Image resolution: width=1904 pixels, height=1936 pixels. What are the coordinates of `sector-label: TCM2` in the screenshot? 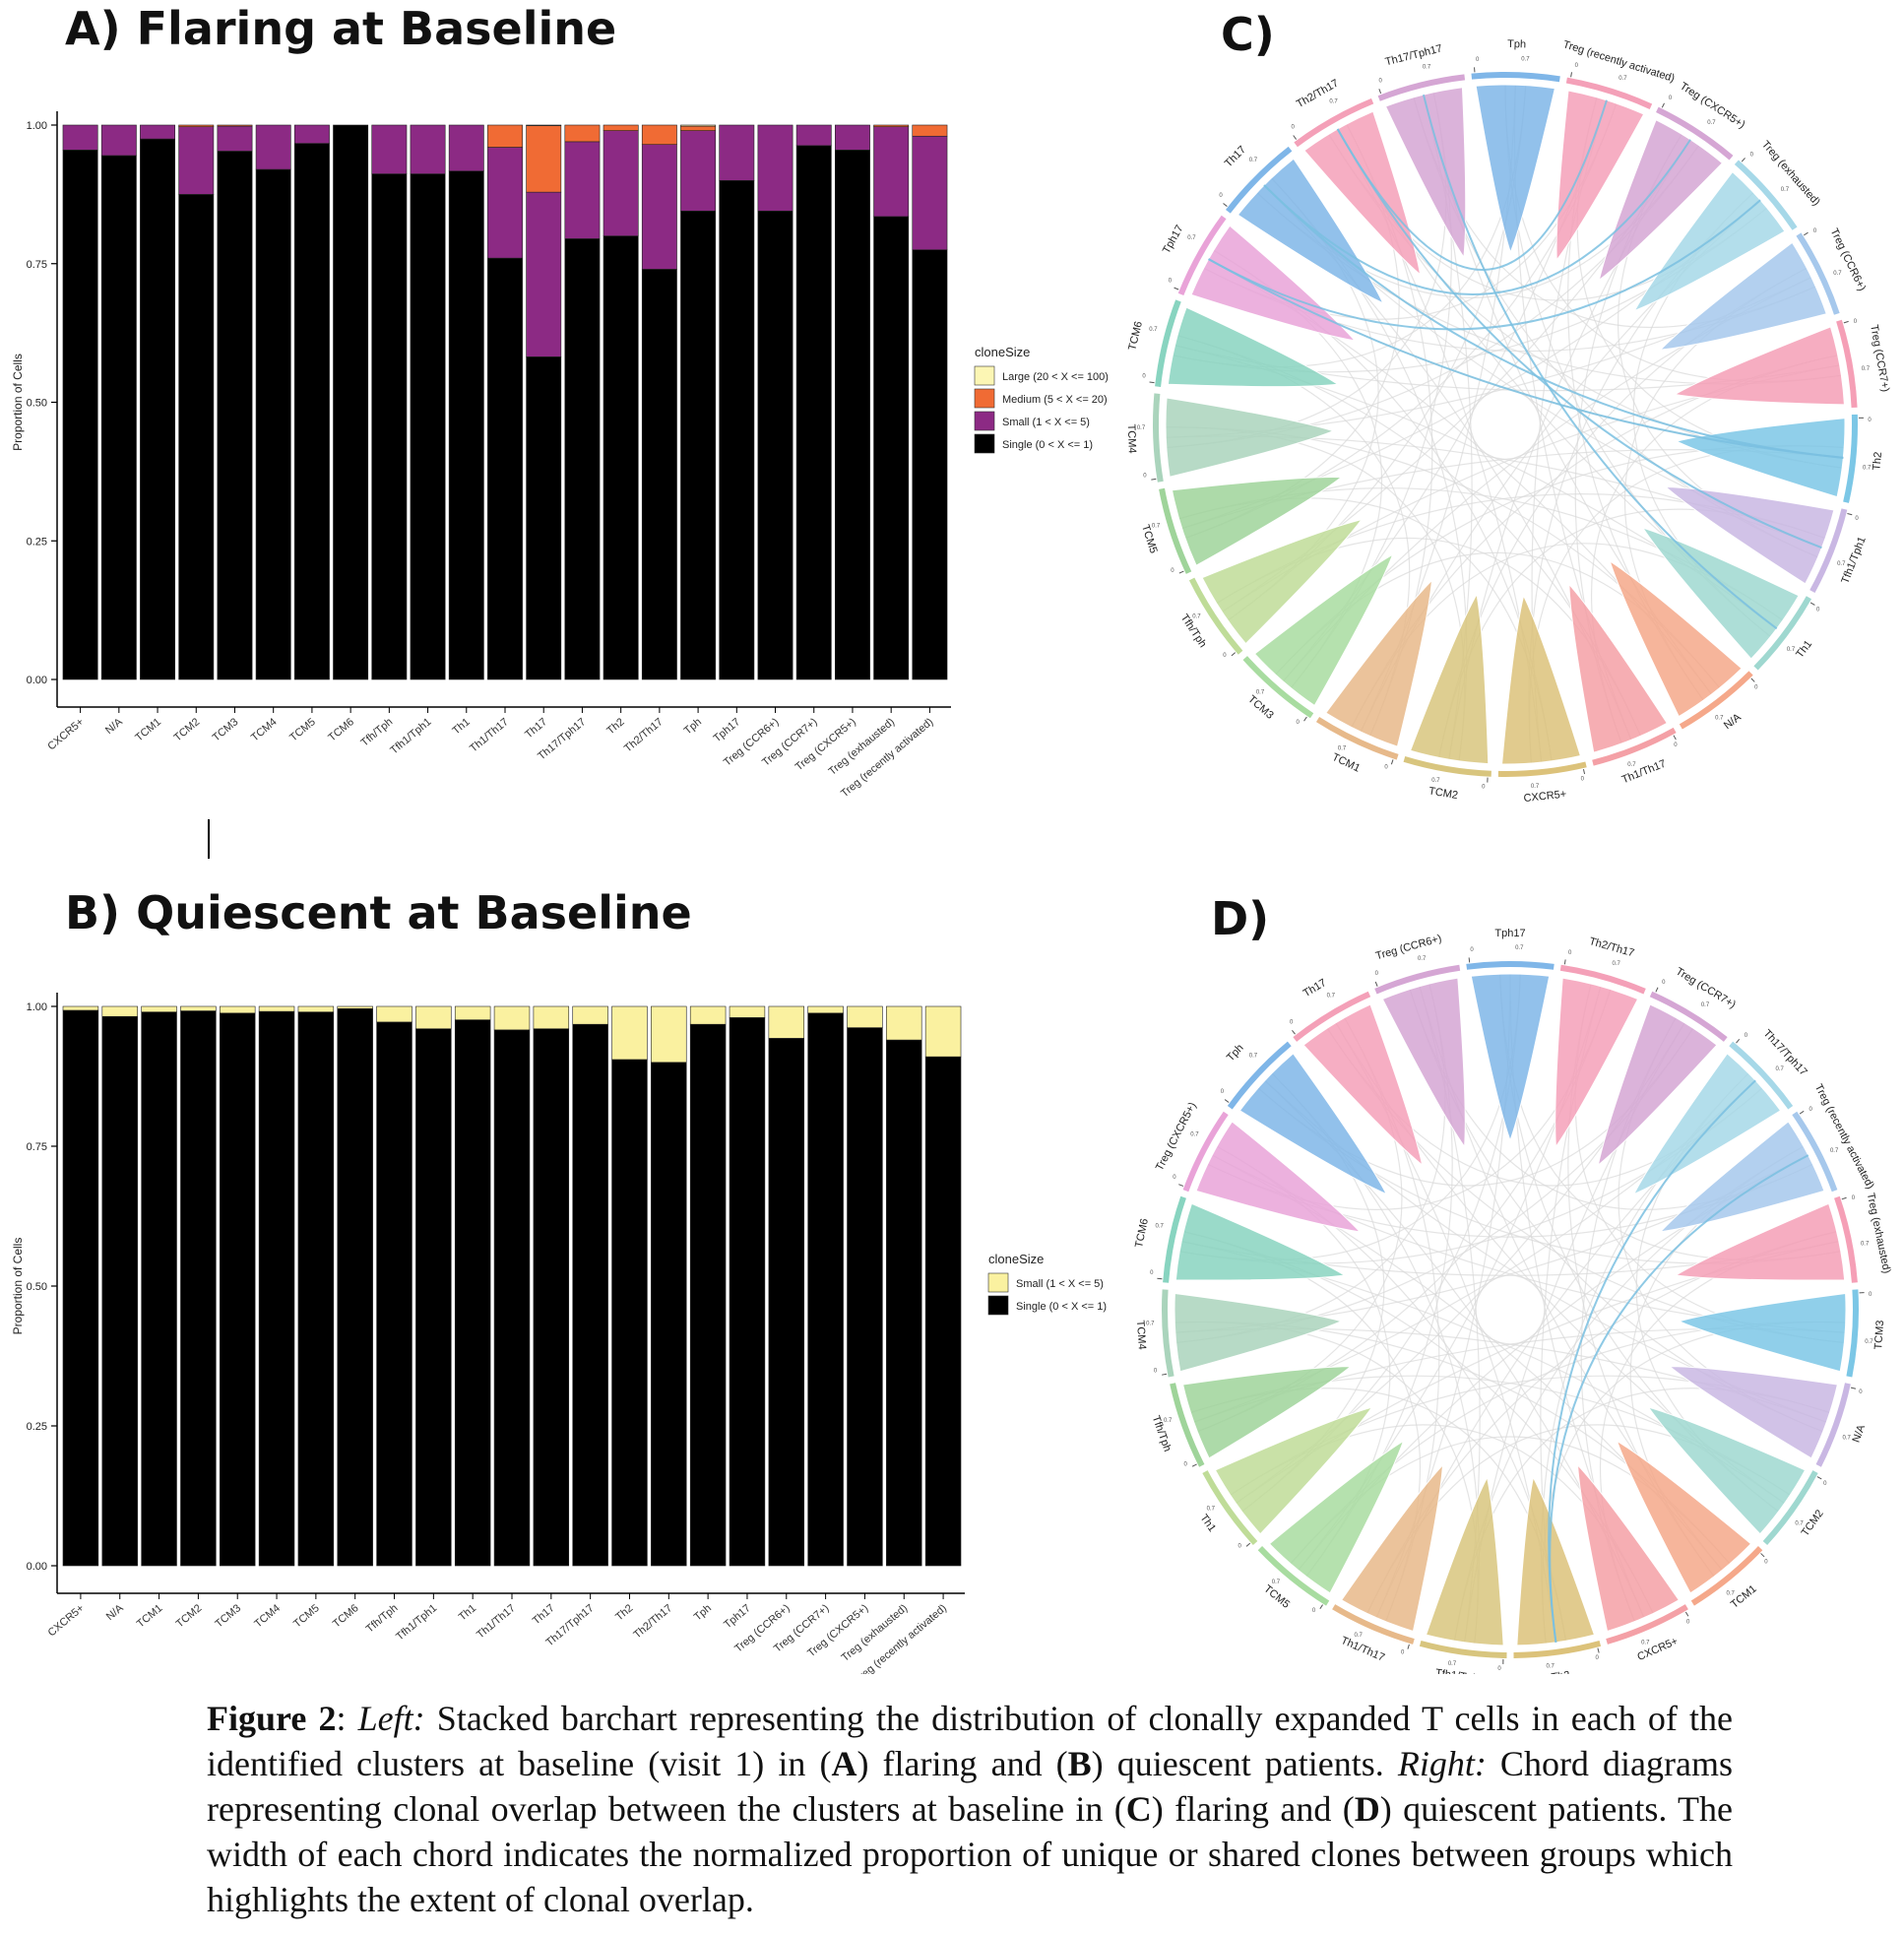 It's located at (1443, 793).